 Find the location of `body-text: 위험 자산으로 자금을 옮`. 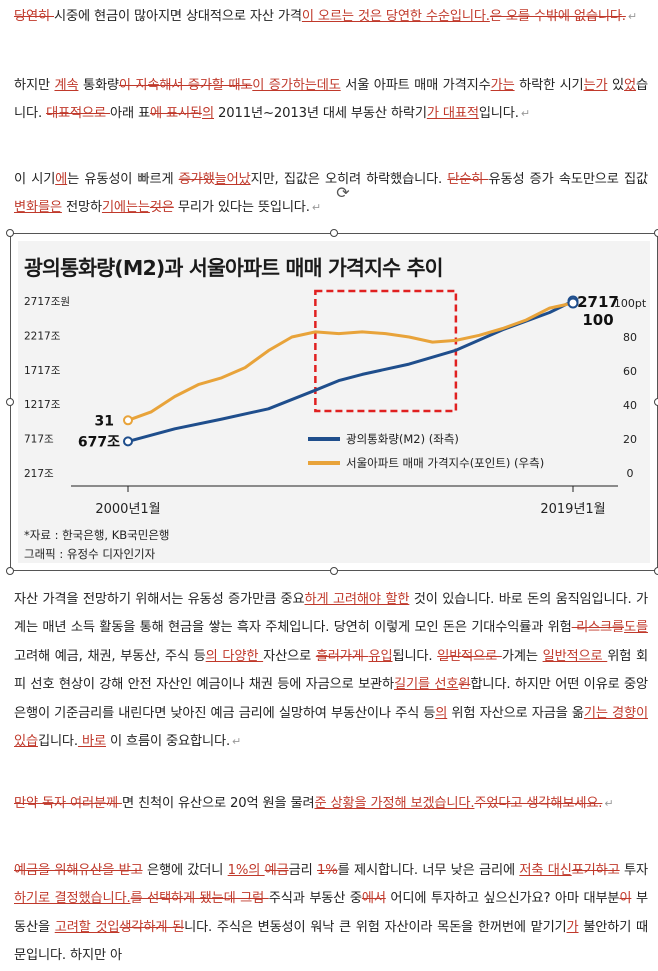

body-text: 위험 자산으로 자금을 옮 is located at coordinates (515, 713).